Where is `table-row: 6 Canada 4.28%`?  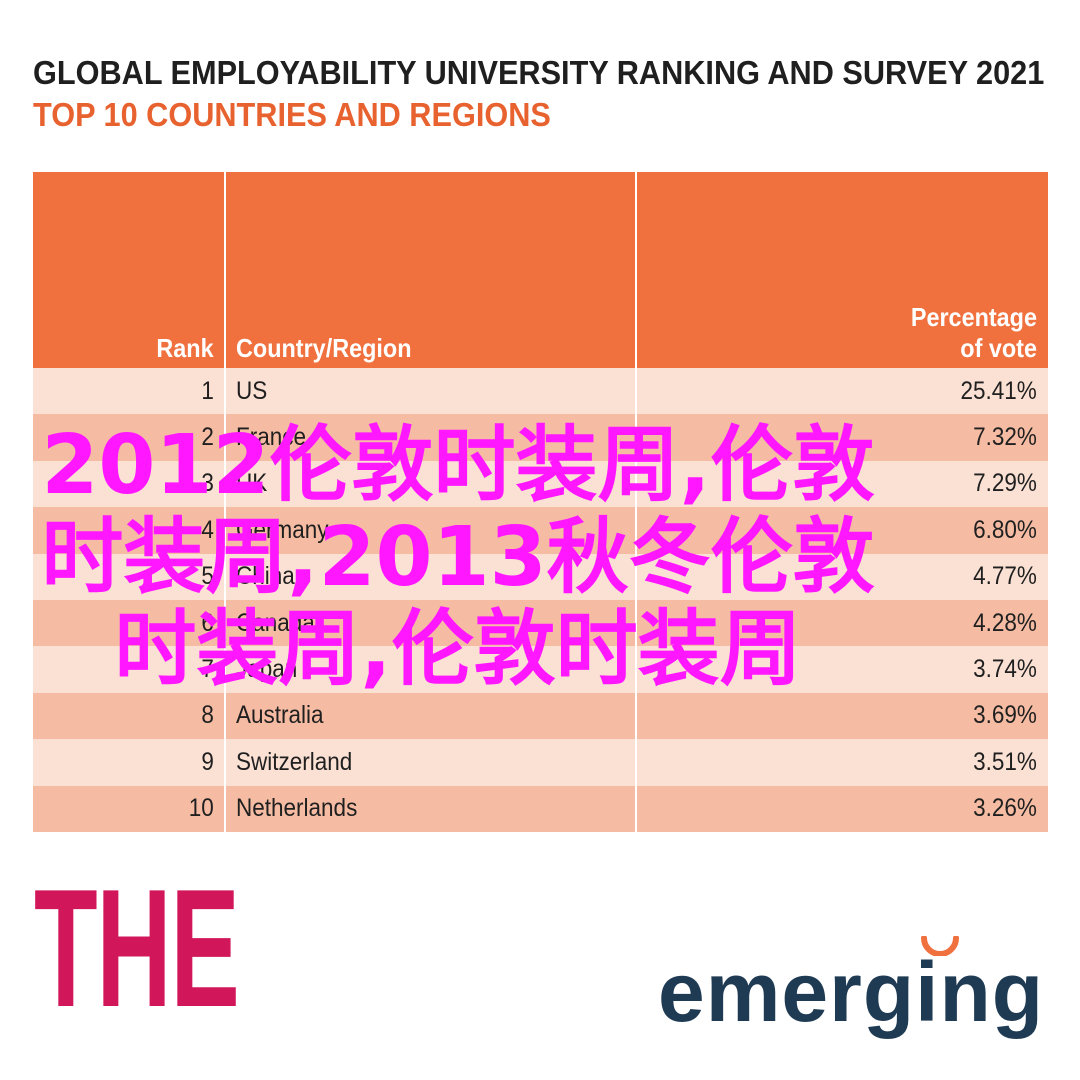
table-row: 6 Canada 4.28% is located at coordinates (540, 623).